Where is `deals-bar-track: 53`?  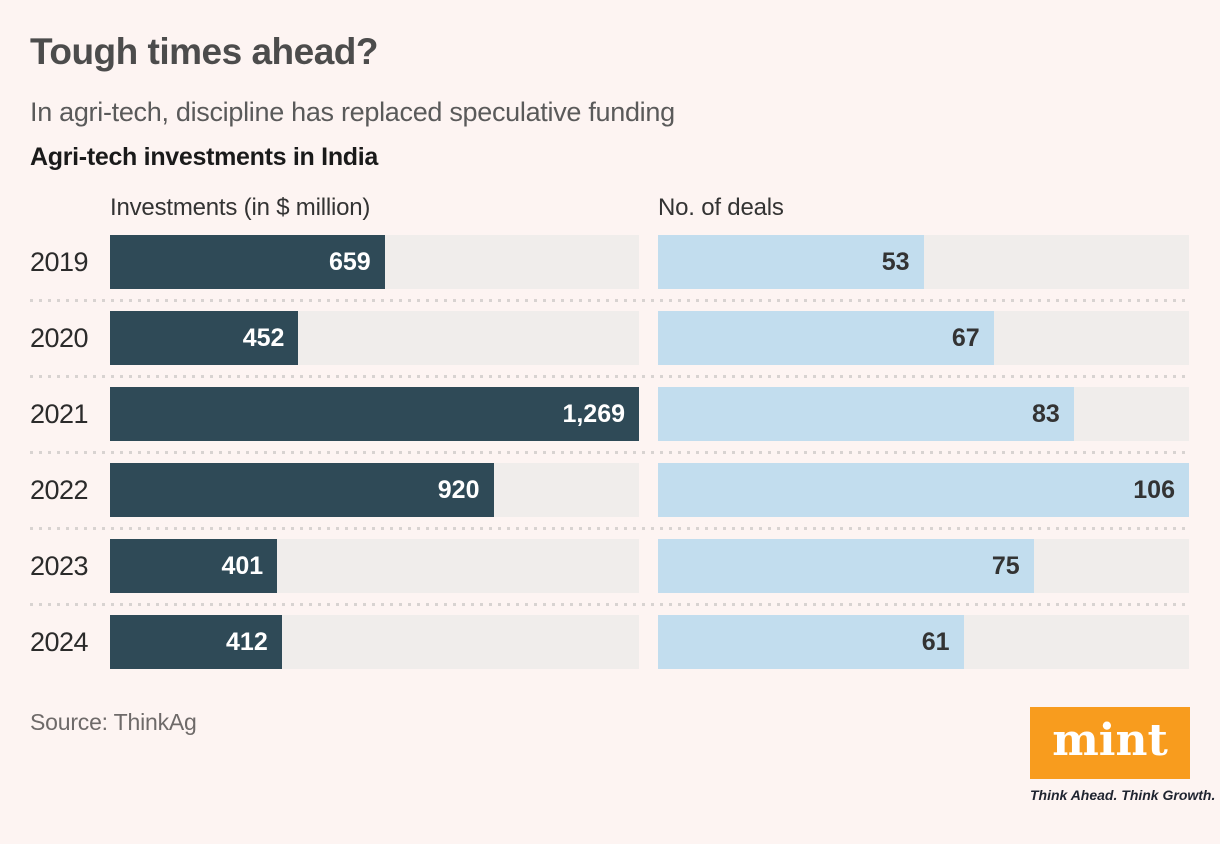
deals-bar-track: 53 is located at coordinates (923, 262).